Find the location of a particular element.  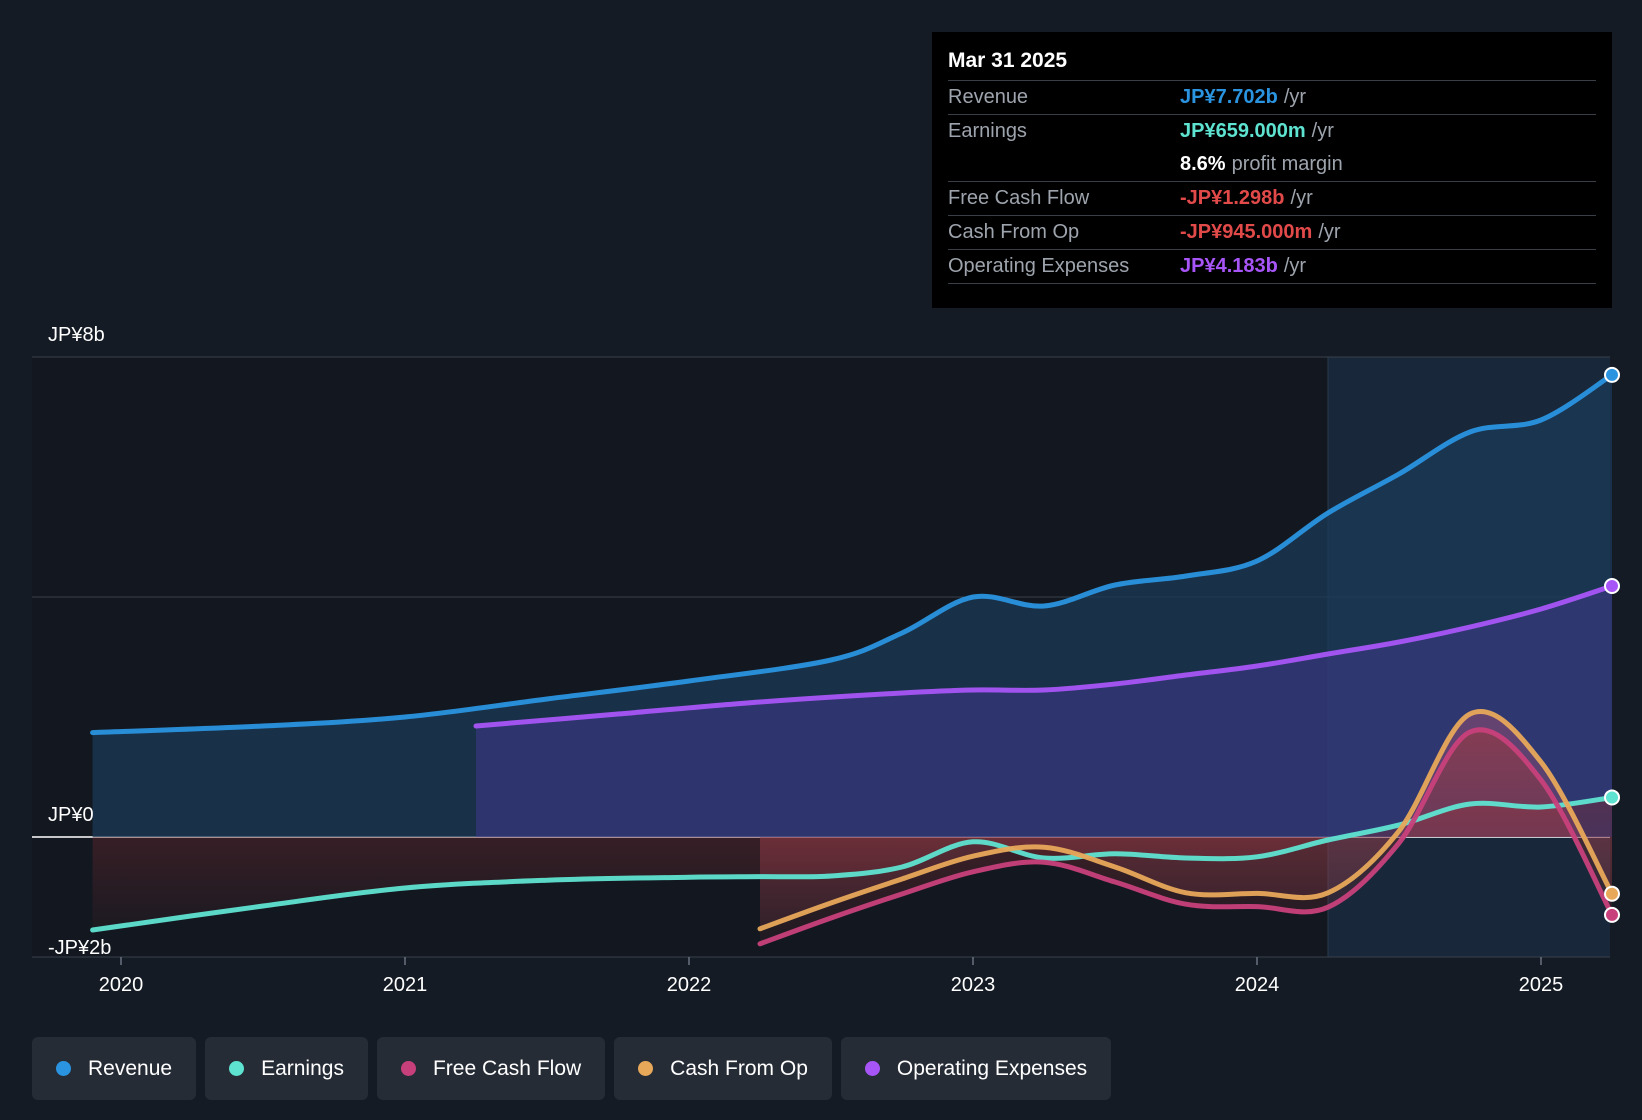

tooltip-label: Cash From Op is located at coordinates (1014, 232).